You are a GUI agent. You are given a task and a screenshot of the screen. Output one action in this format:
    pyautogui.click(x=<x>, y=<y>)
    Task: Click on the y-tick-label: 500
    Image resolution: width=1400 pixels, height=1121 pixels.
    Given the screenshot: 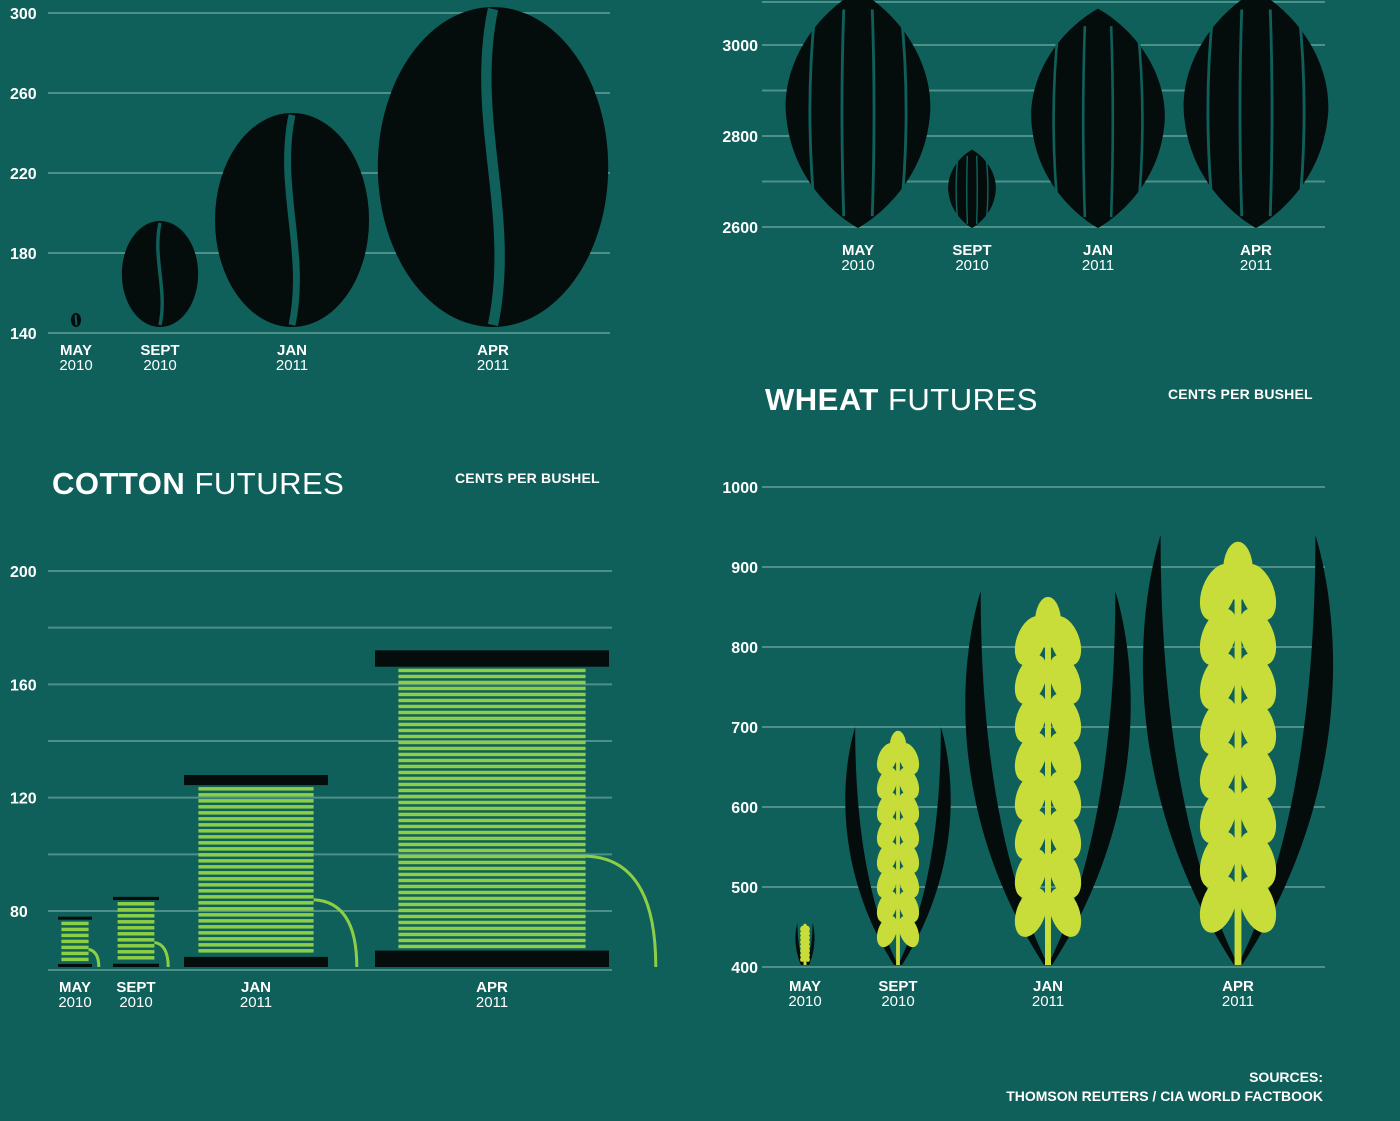 What is the action you would take?
    pyautogui.click(x=744, y=888)
    